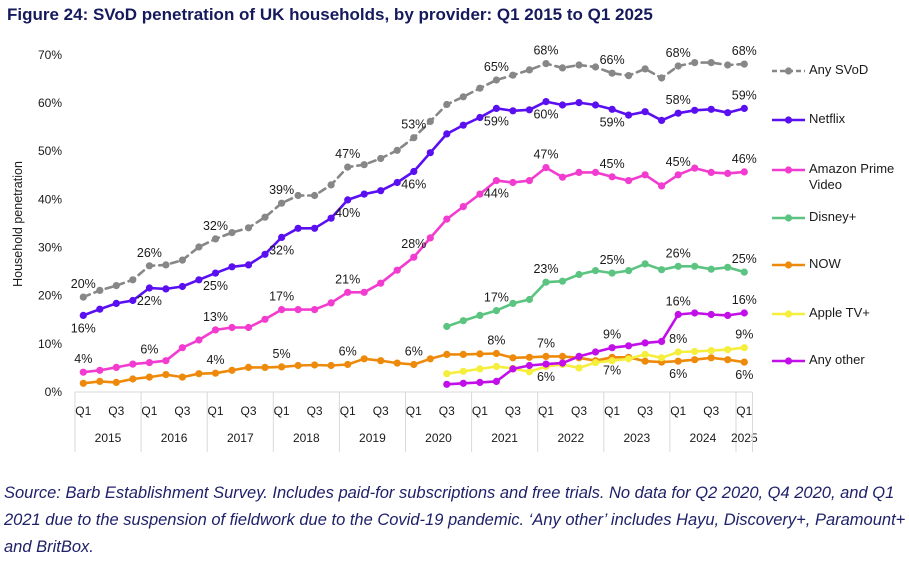  What do you see at coordinates (496, 341) in the screenshot?
I see `data-label-now: 8%` at bounding box center [496, 341].